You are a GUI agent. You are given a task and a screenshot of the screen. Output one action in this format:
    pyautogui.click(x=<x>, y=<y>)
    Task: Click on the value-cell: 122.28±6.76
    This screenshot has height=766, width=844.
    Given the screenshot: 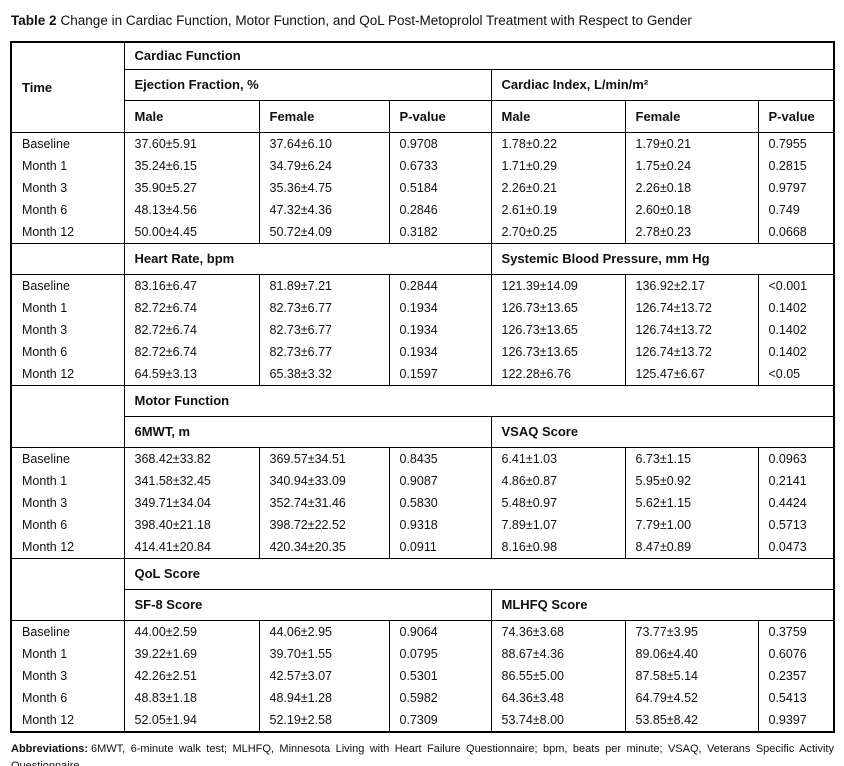 What is the action you would take?
    pyautogui.click(x=558, y=374)
    